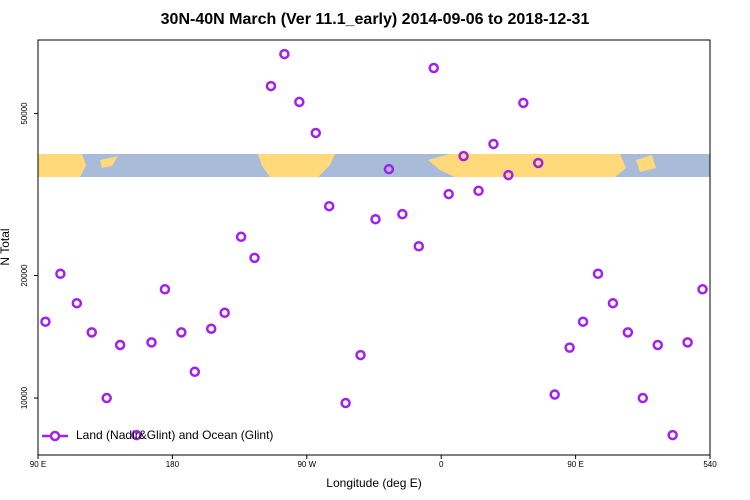 The height and width of the screenshot is (500, 750). I want to click on x-tick-label: 540, so click(710, 464).